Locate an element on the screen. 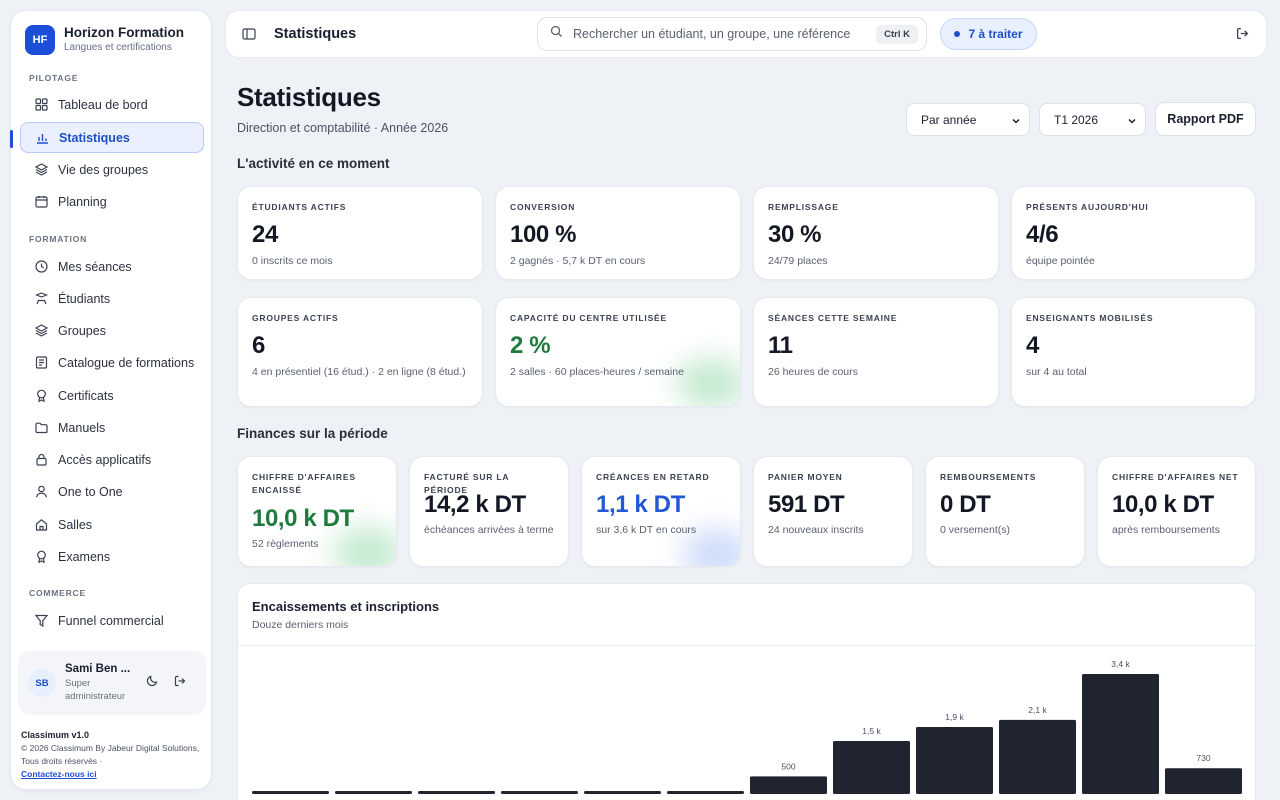 This screenshot has height=800, width=1280. finance-card-panier: PANIER MOYEN 591 DT 24 nouveaux inscrits is located at coordinates (833, 511).